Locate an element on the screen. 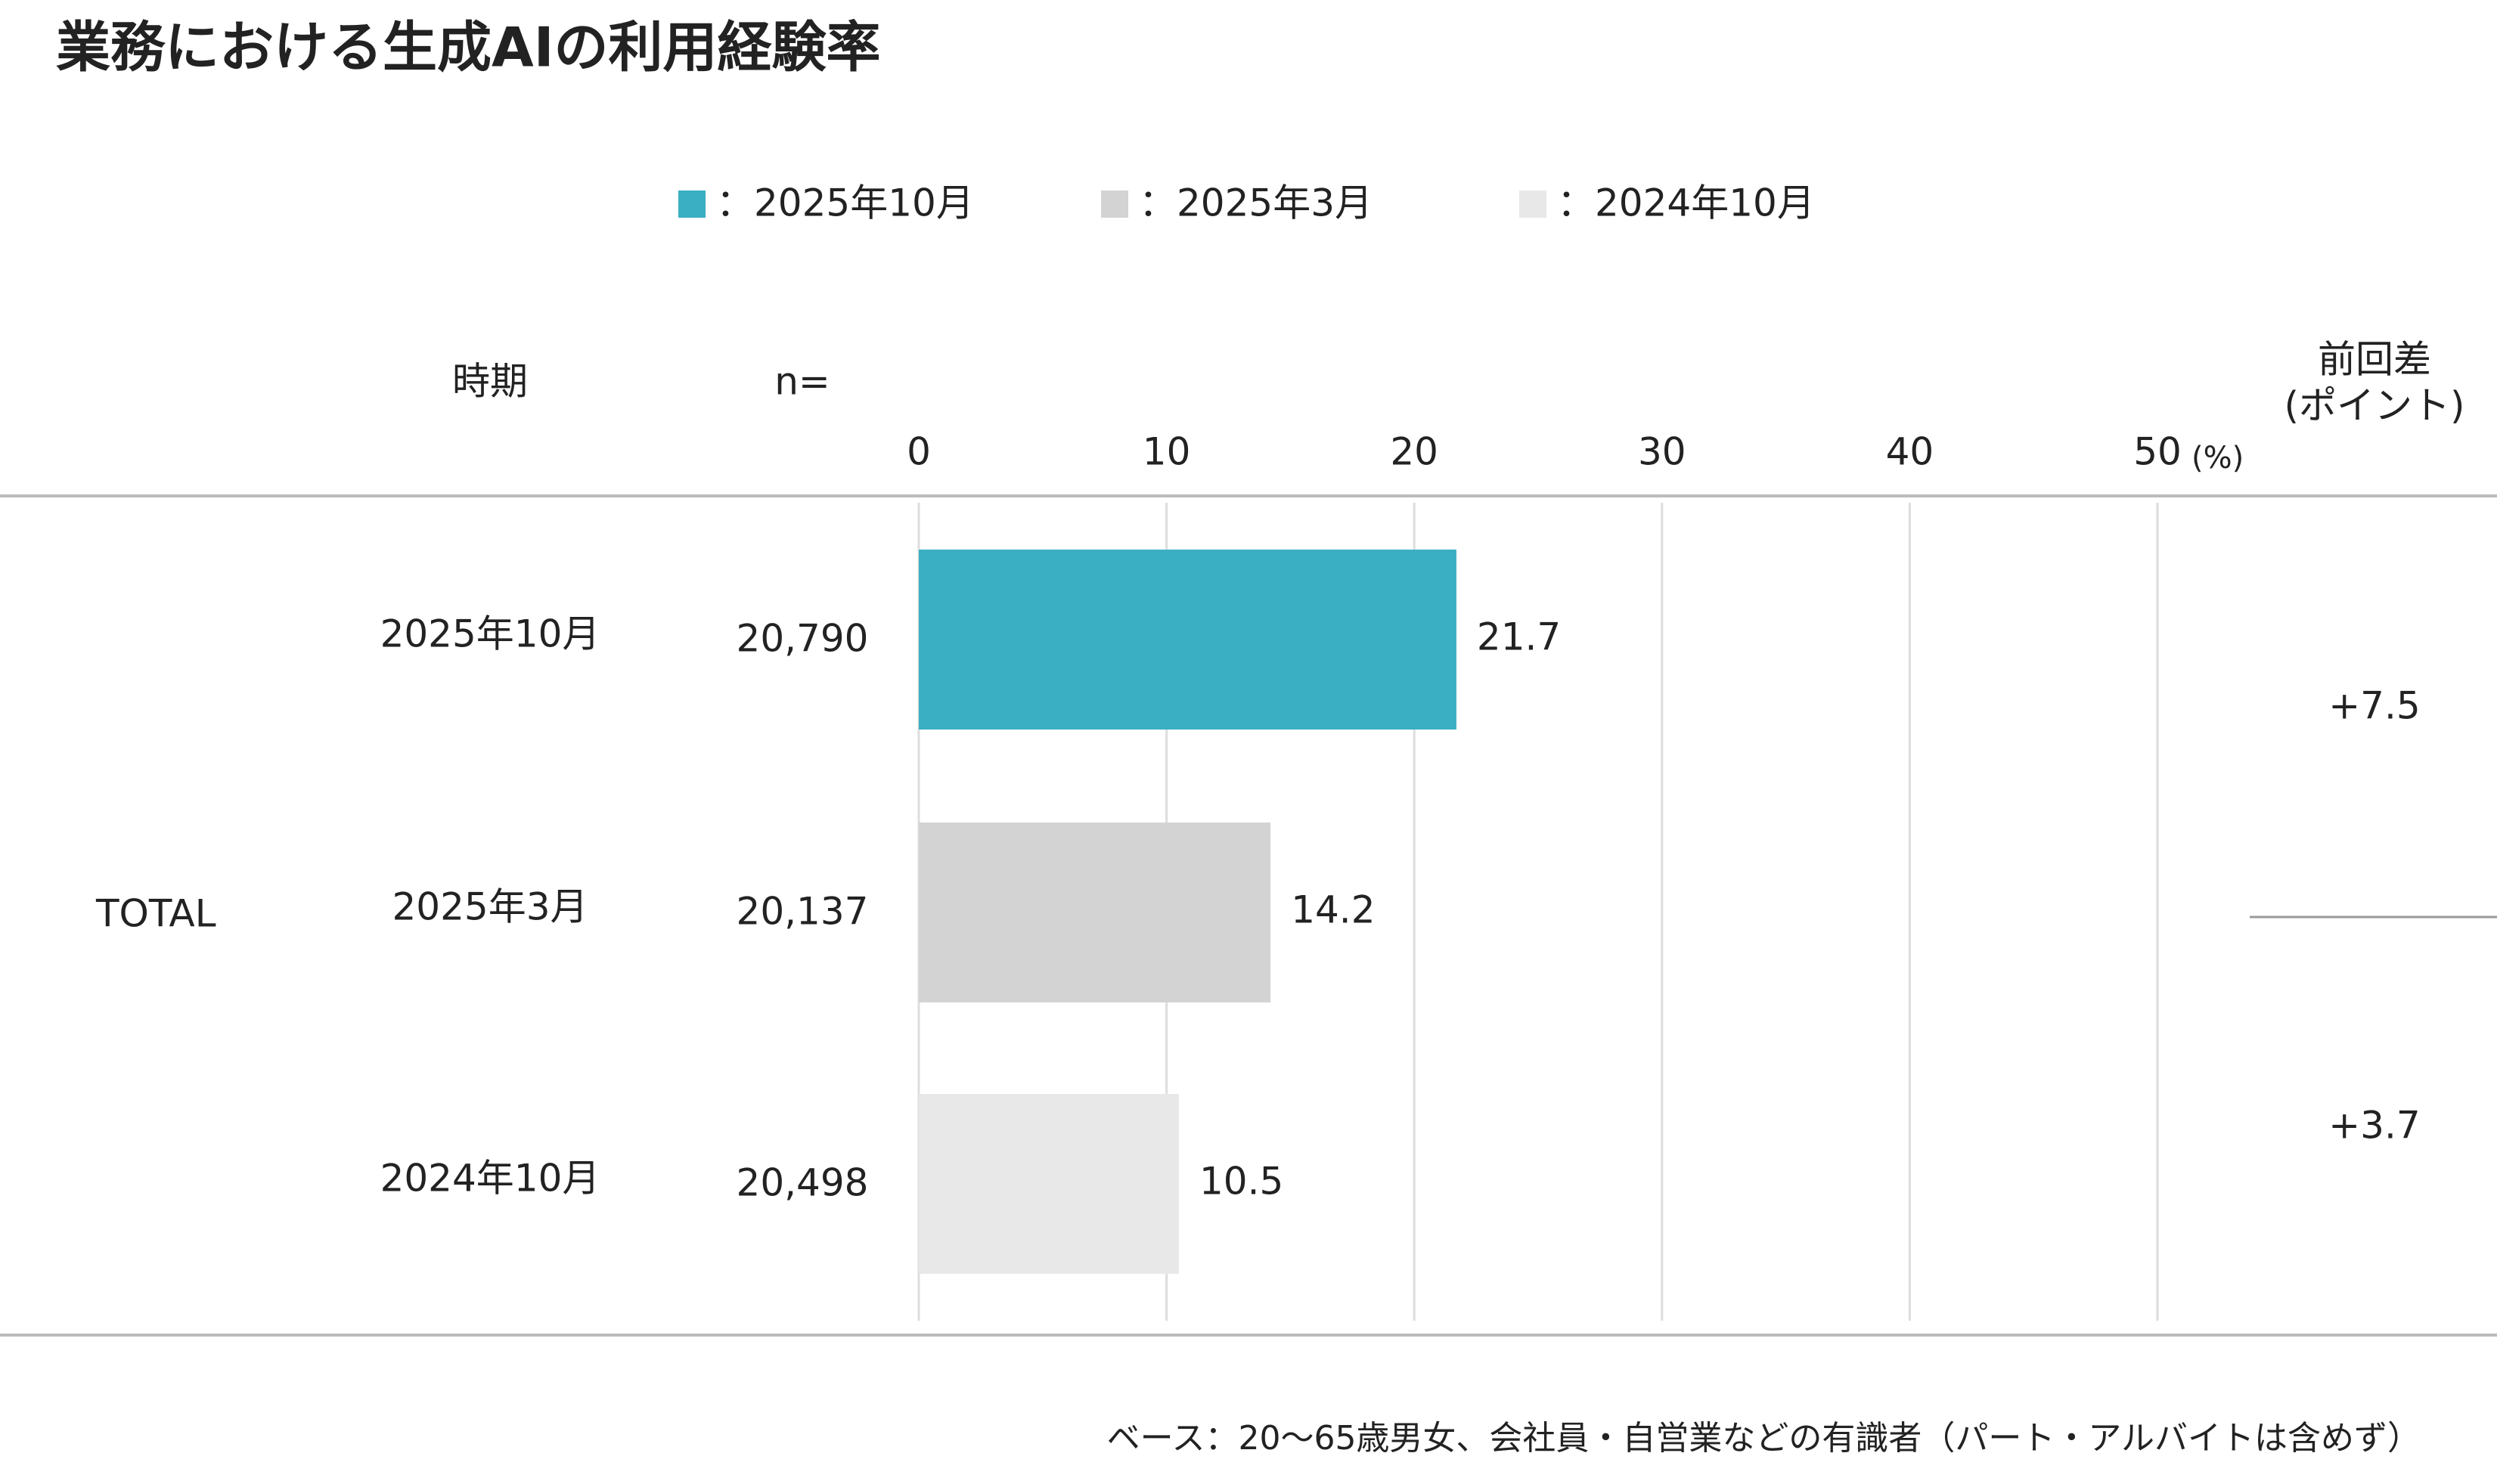 The image size is (2497, 1484). n-label: 20,498 is located at coordinates (803, 1183).